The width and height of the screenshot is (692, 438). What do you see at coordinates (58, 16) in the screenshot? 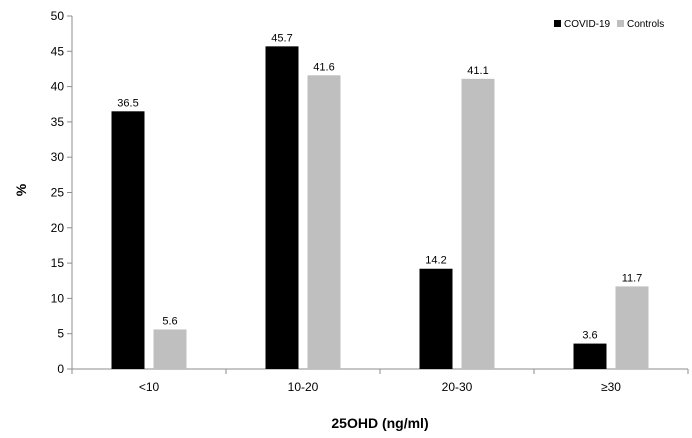
I see `y-tick-label: 50` at bounding box center [58, 16].